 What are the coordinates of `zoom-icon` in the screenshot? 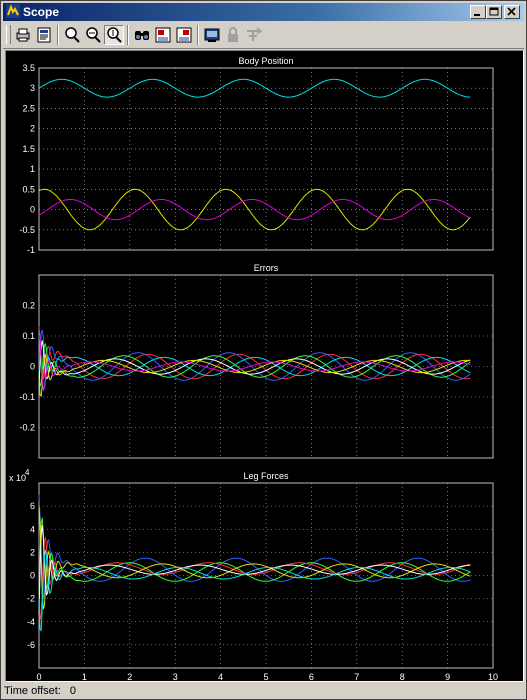 It's located at (72, 35).